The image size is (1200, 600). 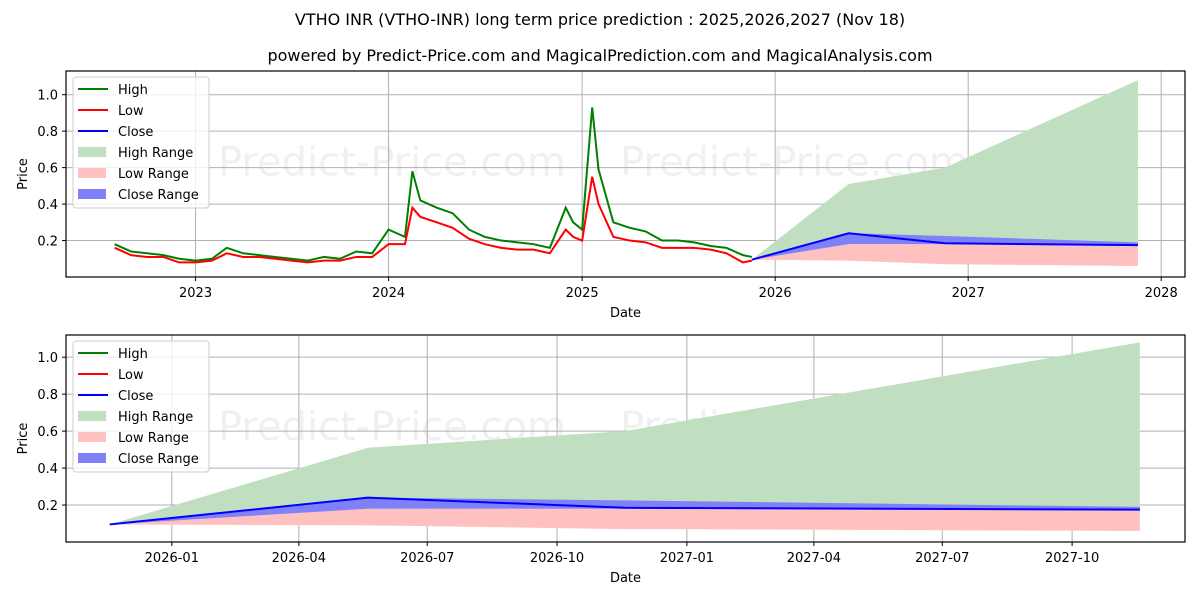 I want to click on x-tick-label: 2028, so click(x=1161, y=293).